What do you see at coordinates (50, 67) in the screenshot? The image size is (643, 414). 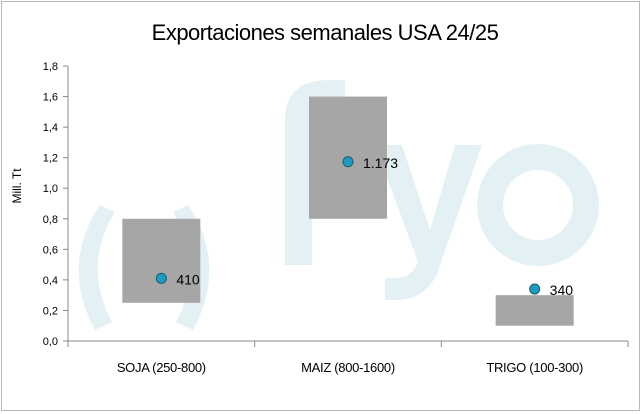 I see `y-tick-label: 1,8` at bounding box center [50, 67].